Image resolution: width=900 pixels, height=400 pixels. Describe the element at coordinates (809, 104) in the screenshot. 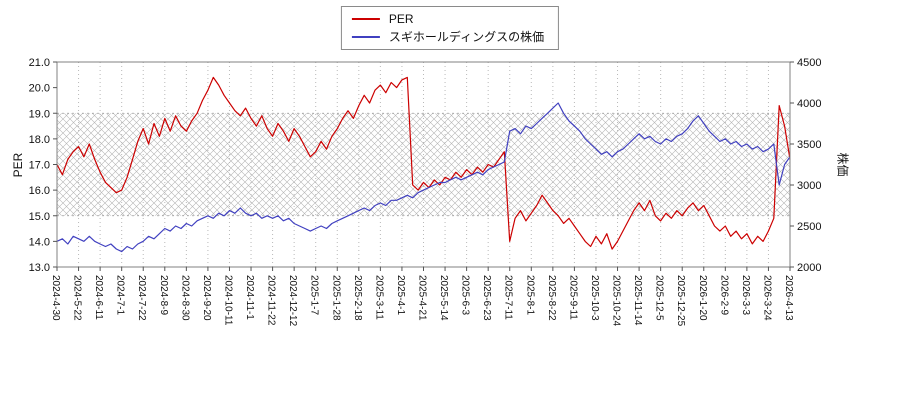

I see `svg-text: 4000` at that location.